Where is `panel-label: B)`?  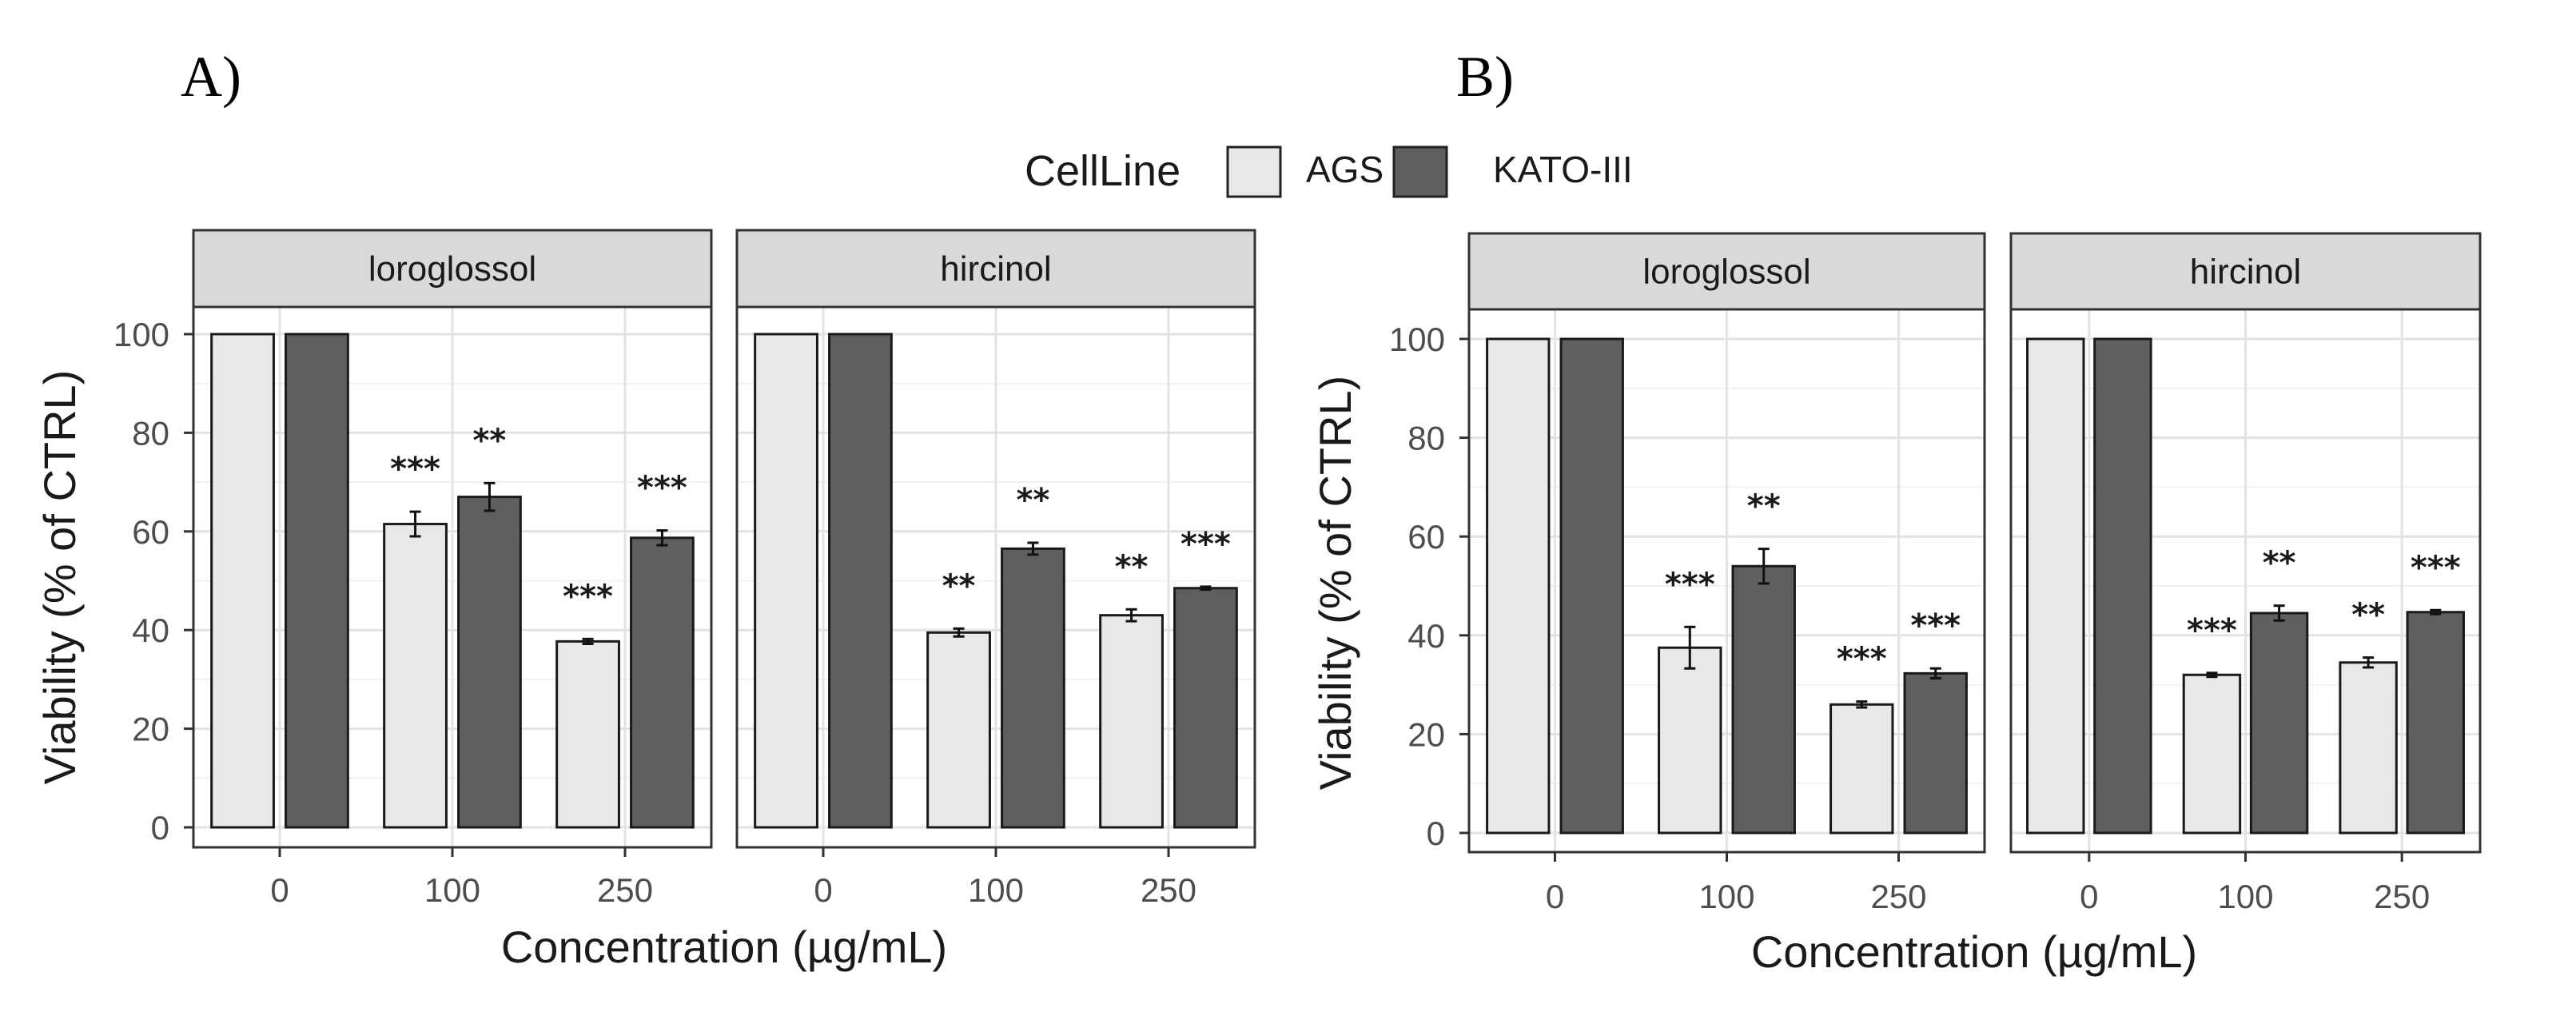
panel-label: B) is located at coordinates (1485, 77).